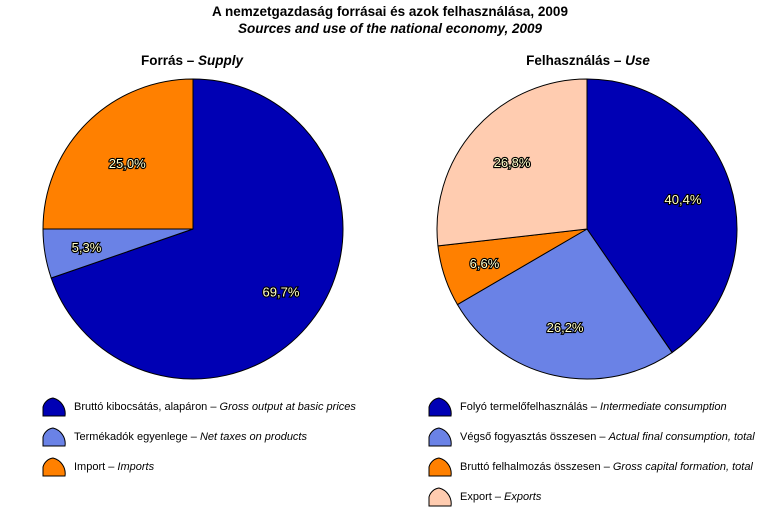 This screenshot has width=780, height=508. What do you see at coordinates (683, 199) in the screenshot?
I see `slice-value-label: 40,4%` at bounding box center [683, 199].